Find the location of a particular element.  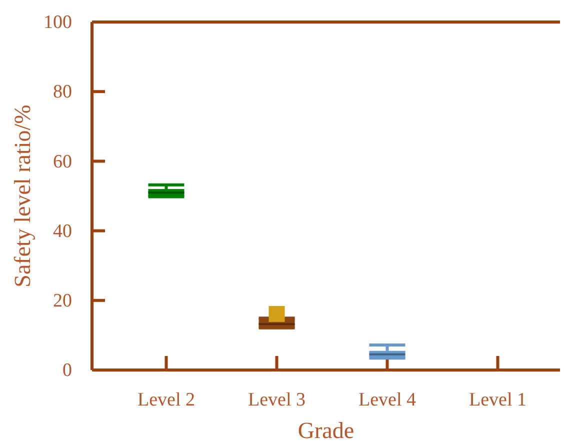

y-tick-label: 60 is located at coordinates (62, 161).